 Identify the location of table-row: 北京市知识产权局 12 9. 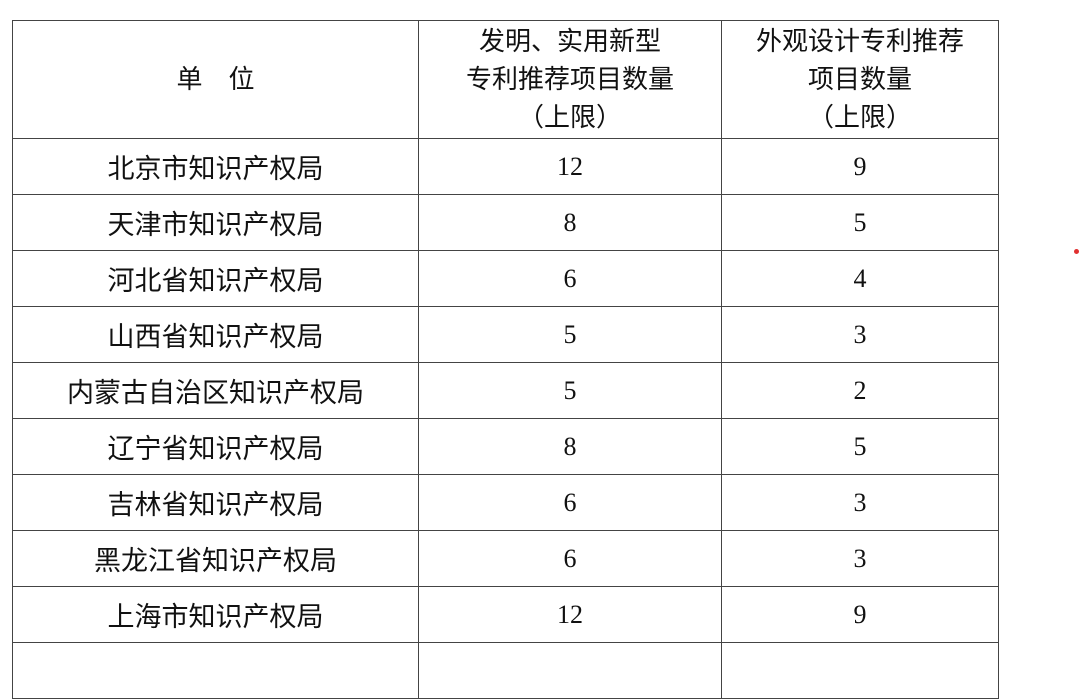
(505, 166).